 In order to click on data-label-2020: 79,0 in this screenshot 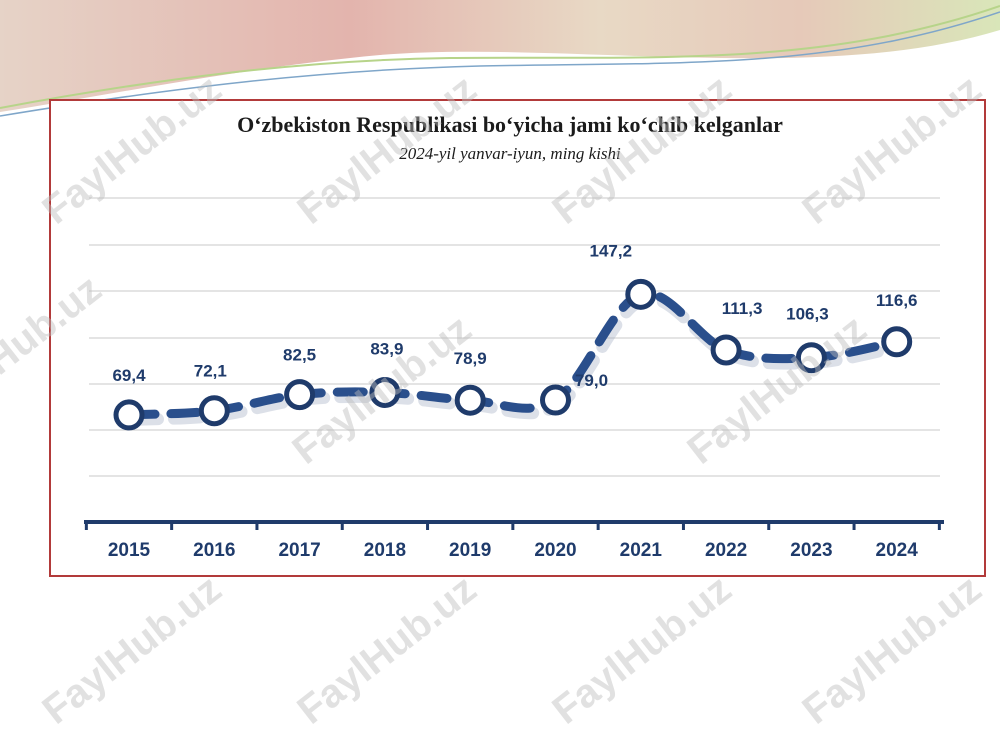, I will do `click(591, 380)`.